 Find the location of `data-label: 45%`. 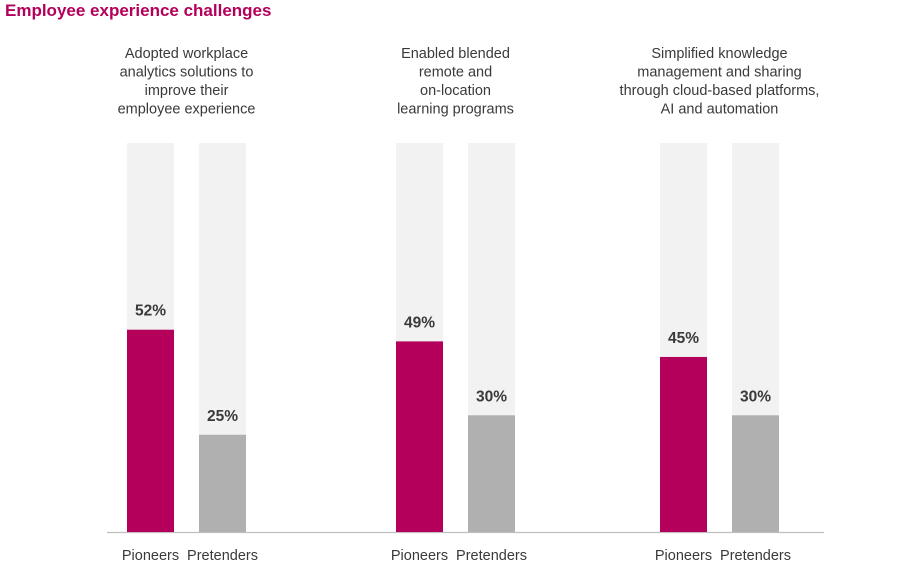

data-label: 45% is located at coordinates (683, 338).